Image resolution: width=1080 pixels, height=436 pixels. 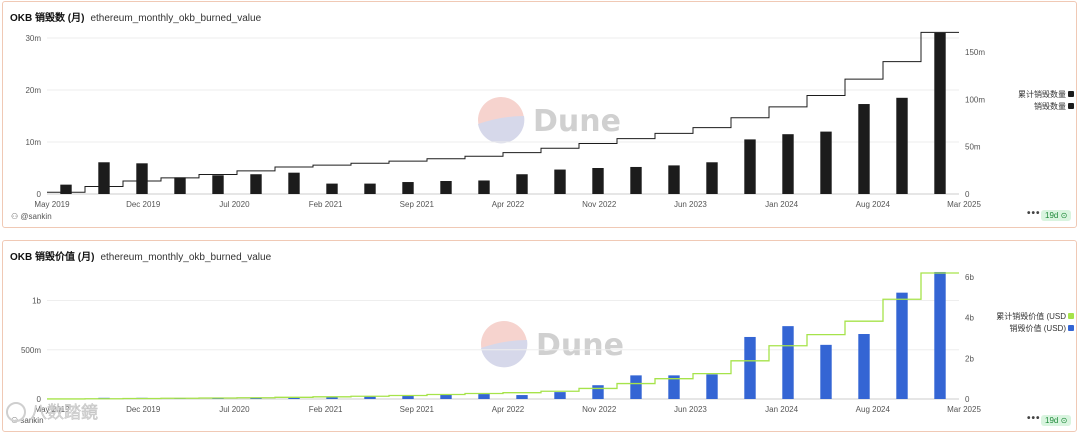 I want to click on right-axis-tick-label: 50m, so click(x=973, y=147).